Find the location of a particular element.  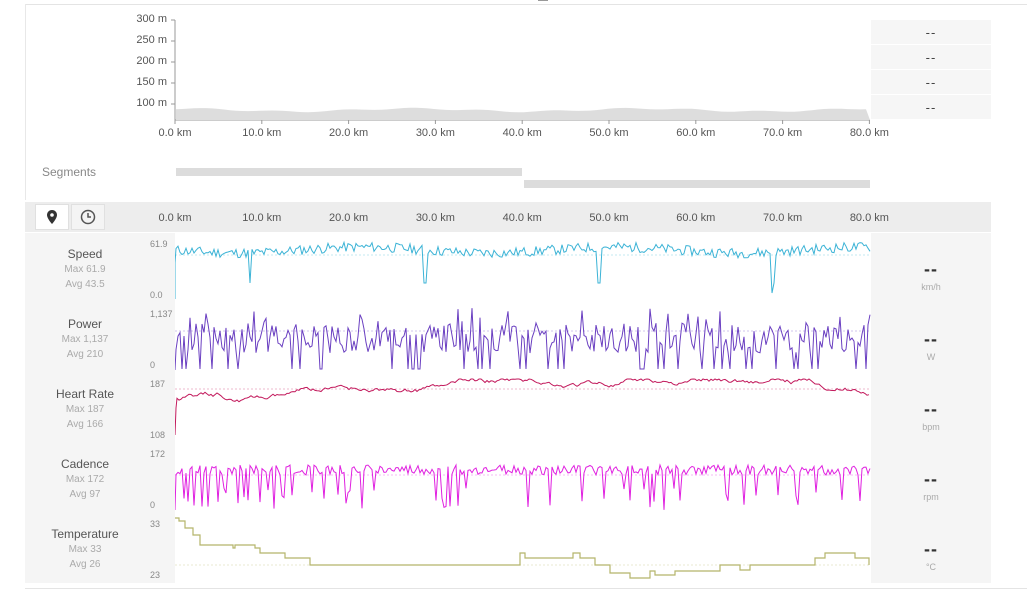

metric-avg: Avg 210 is located at coordinates (85, 354).